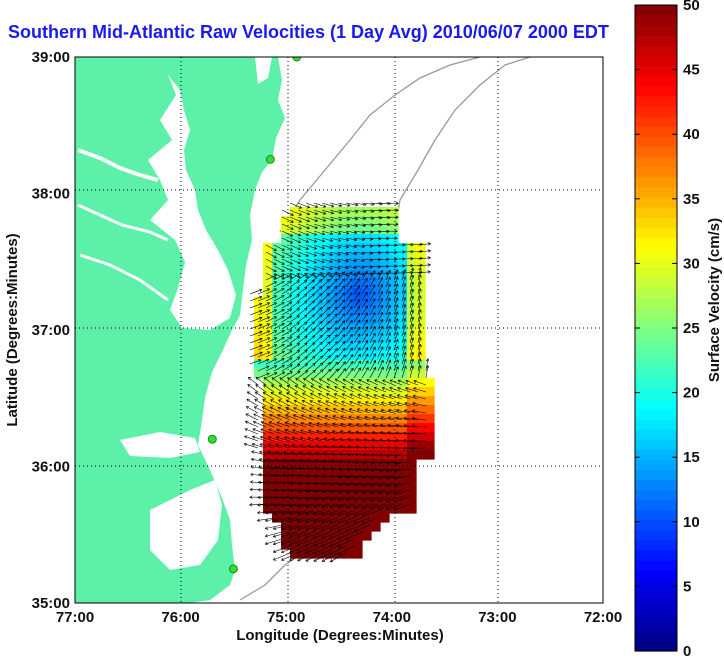  I want to click on river-york, so click(124, 277).